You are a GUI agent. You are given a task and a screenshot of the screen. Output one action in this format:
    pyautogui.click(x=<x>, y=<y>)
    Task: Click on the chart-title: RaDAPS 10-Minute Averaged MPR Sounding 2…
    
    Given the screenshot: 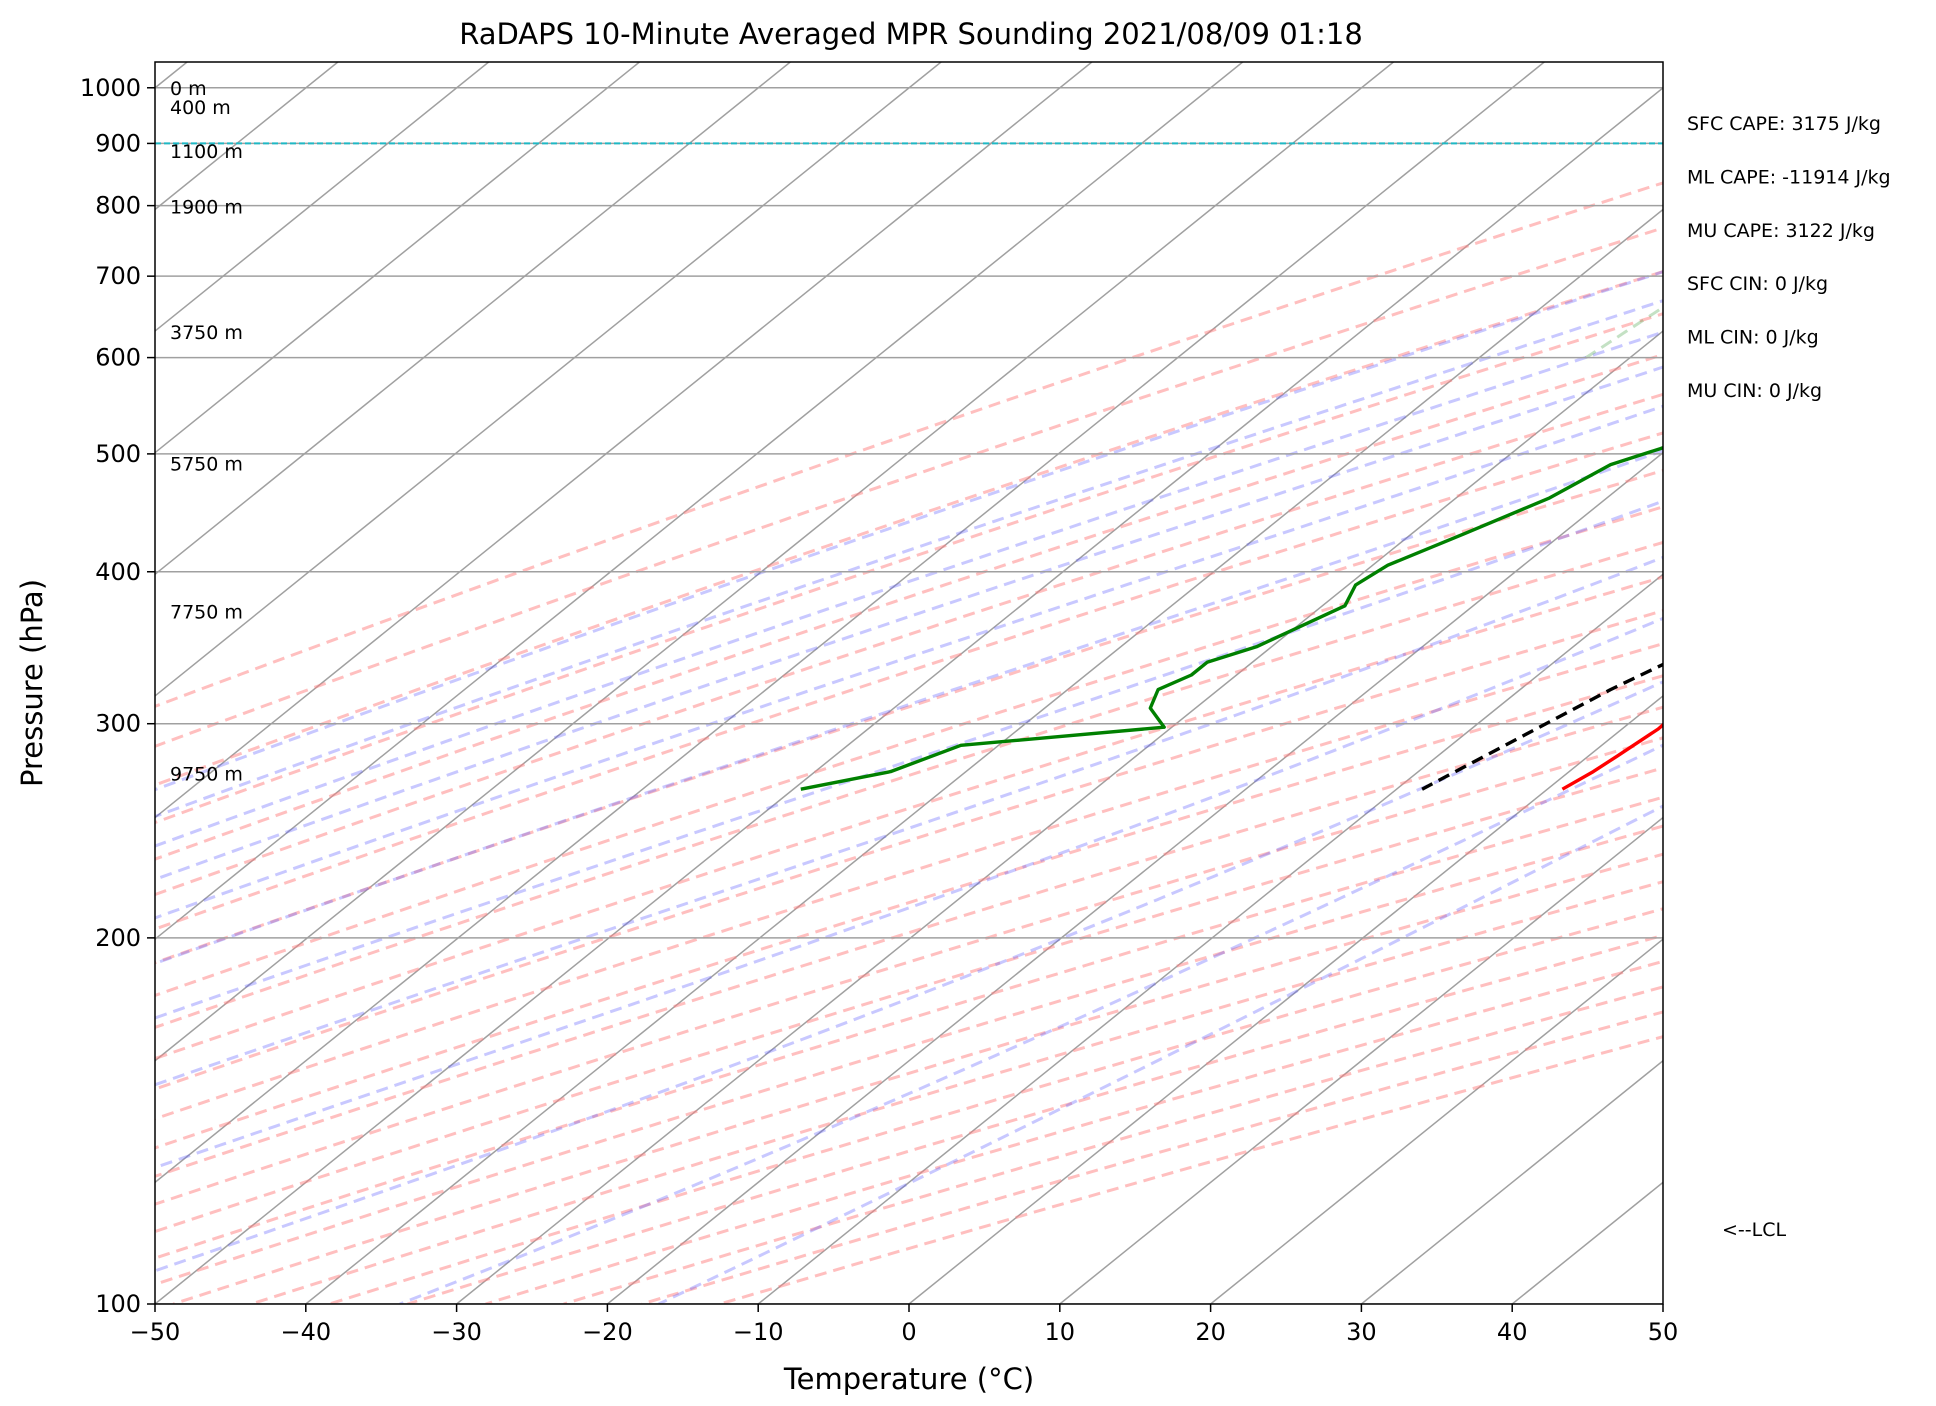 What is the action you would take?
    pyautogui.click(x=911, y=34)
    